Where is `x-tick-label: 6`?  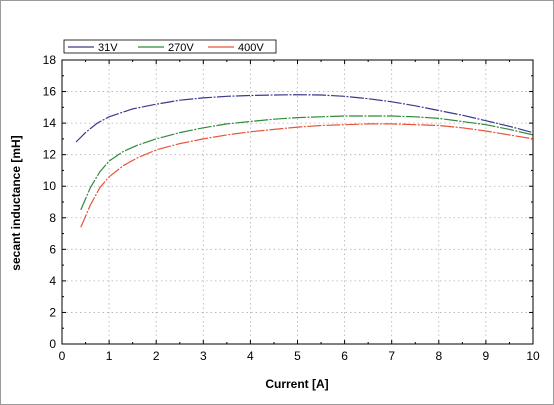 x-tick-label: 6 is located at coordinates (344, 356).